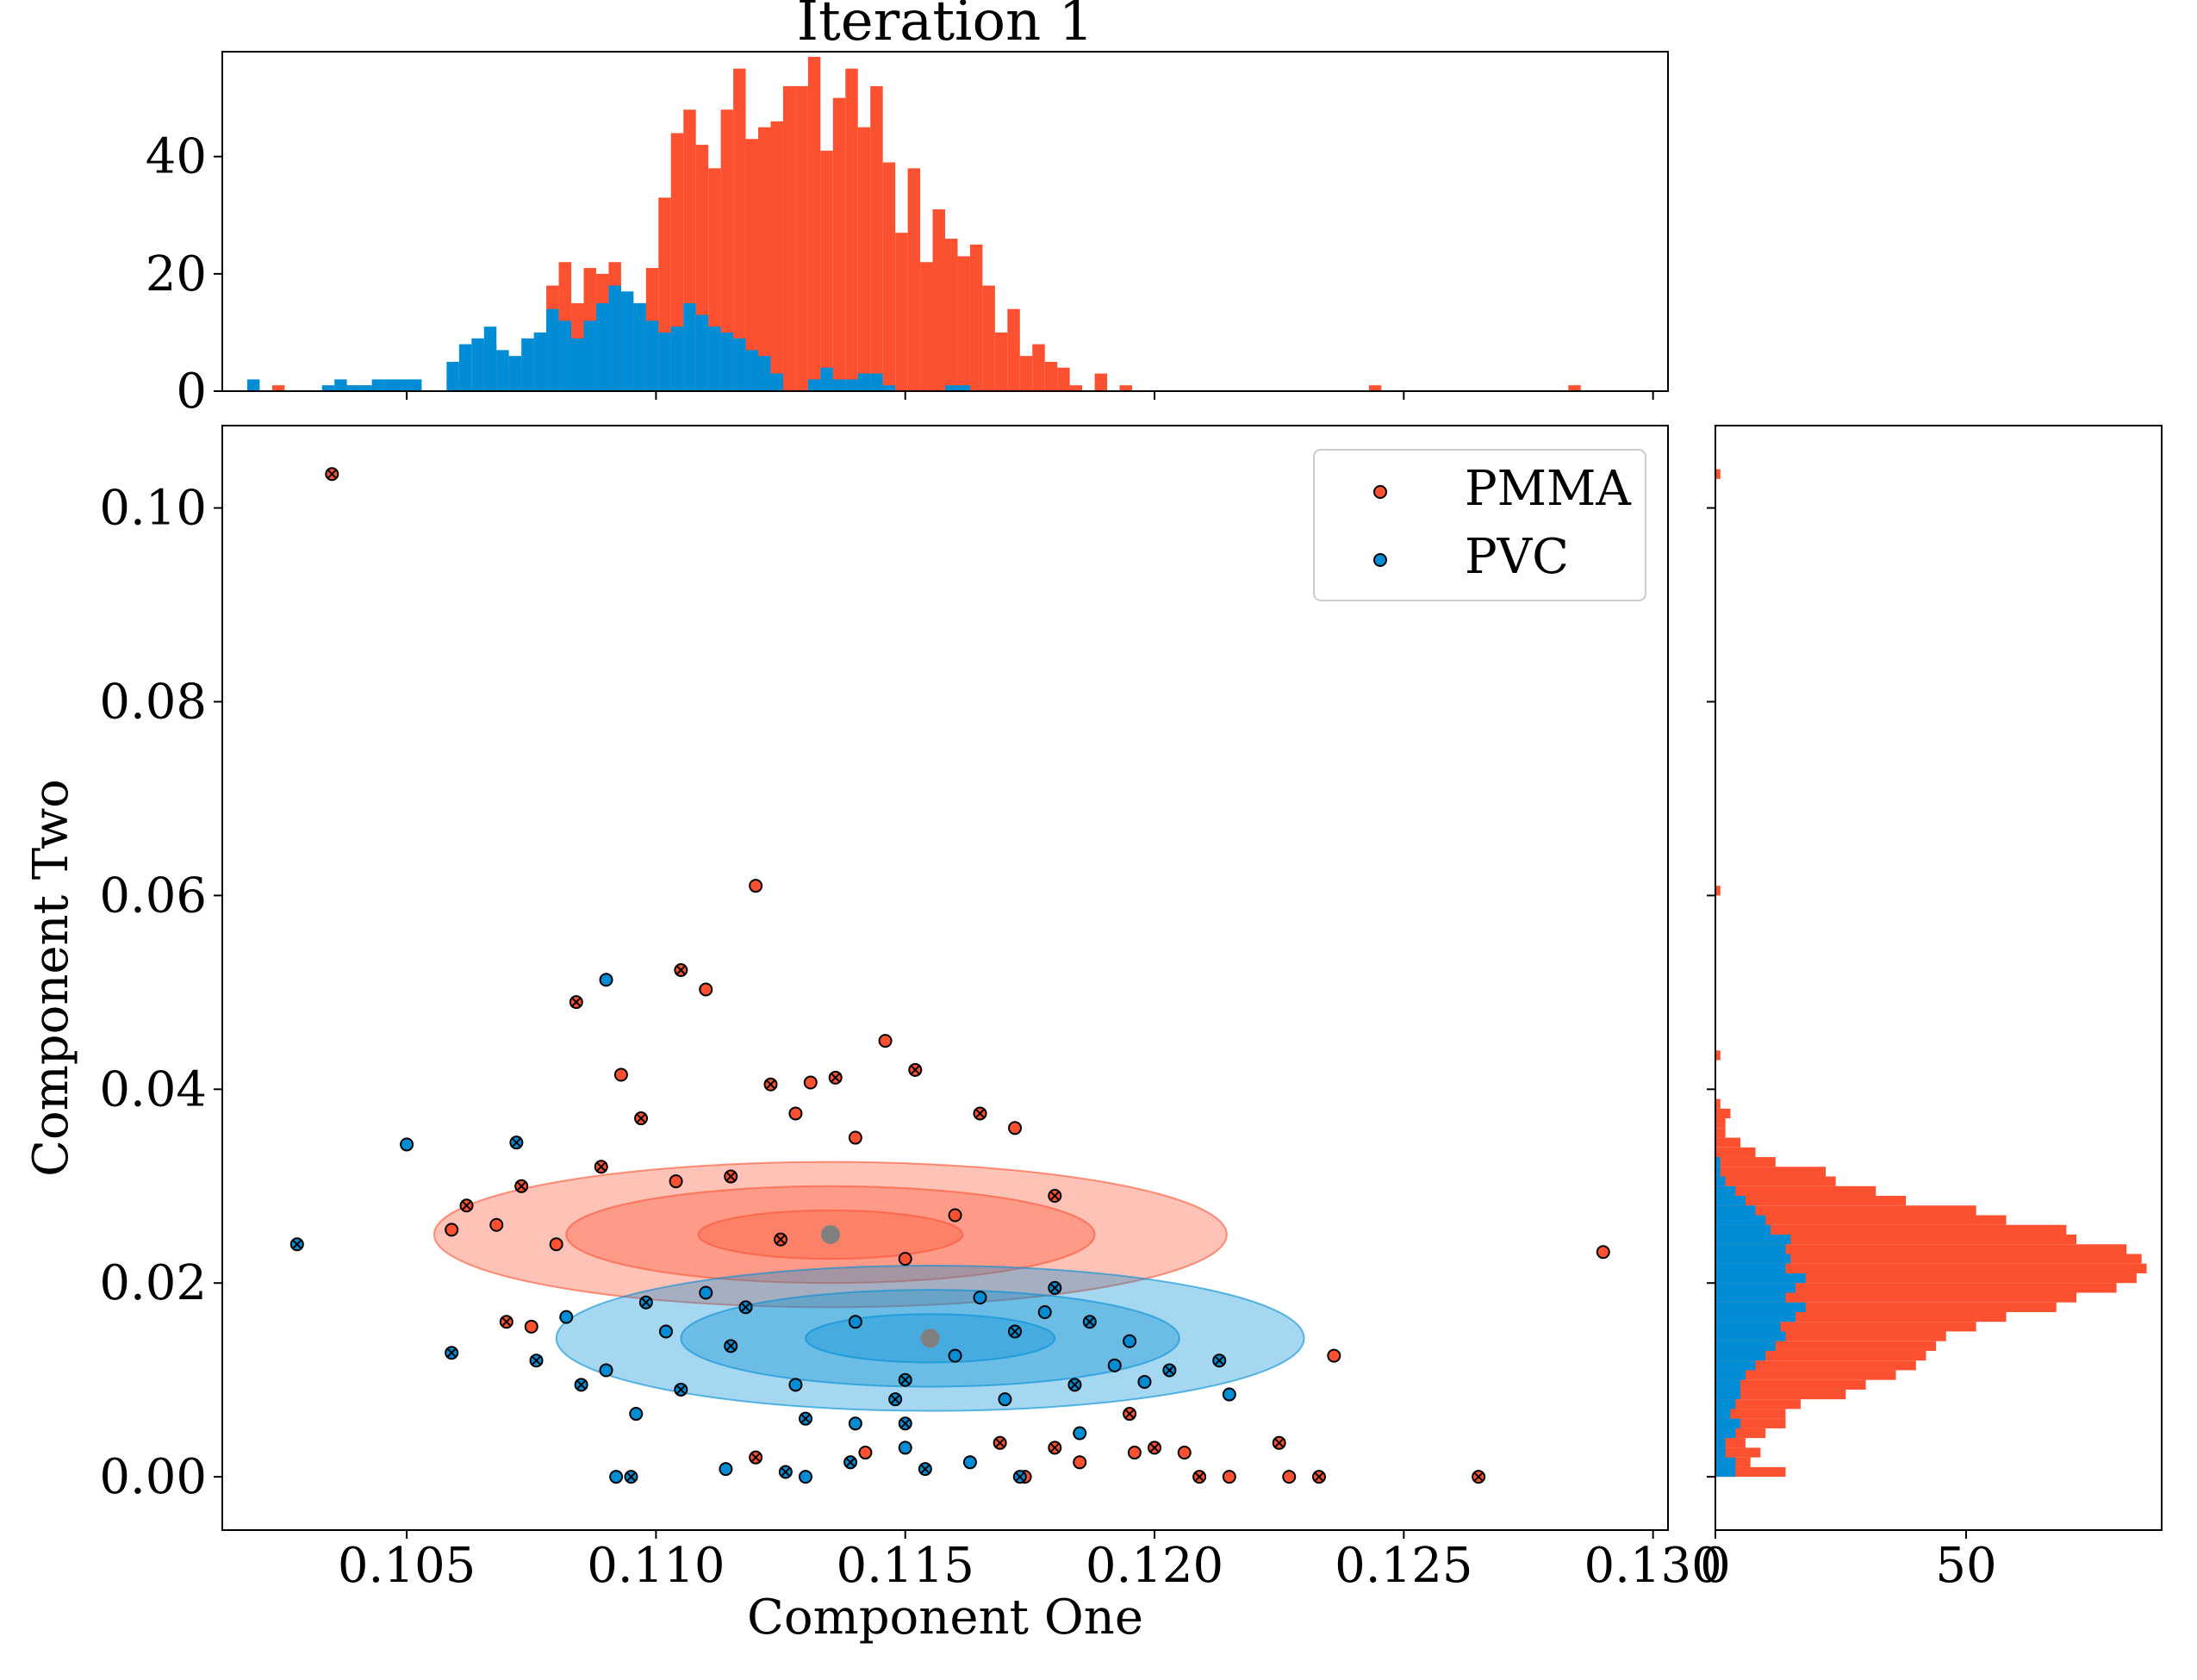  I want to click on right-histogram-panel: 0 50, so click(1932, 1010).